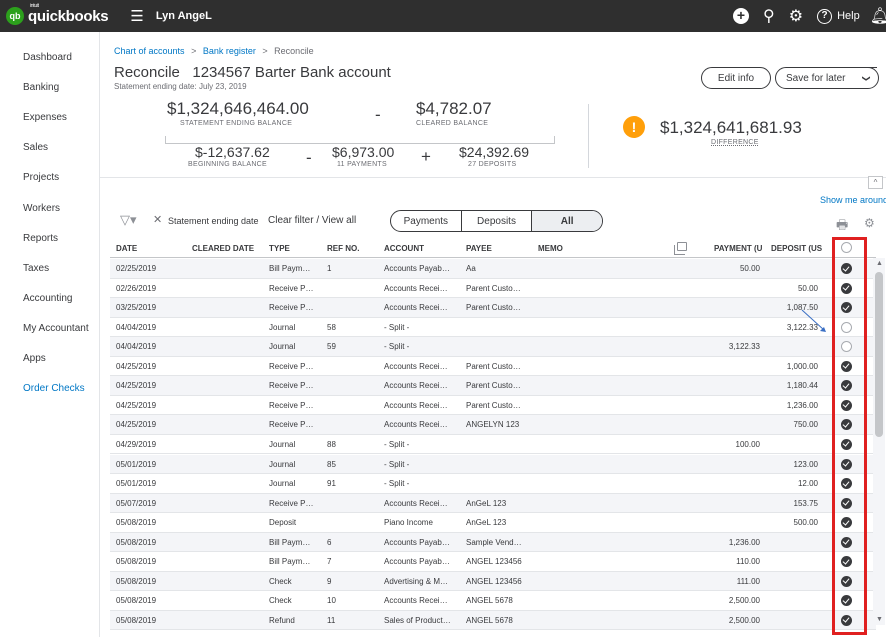  What do you see at coordinates (875, 182) in the screenshot?
I see `collapse-summary-button: ^` at bounding box center [875, 182].